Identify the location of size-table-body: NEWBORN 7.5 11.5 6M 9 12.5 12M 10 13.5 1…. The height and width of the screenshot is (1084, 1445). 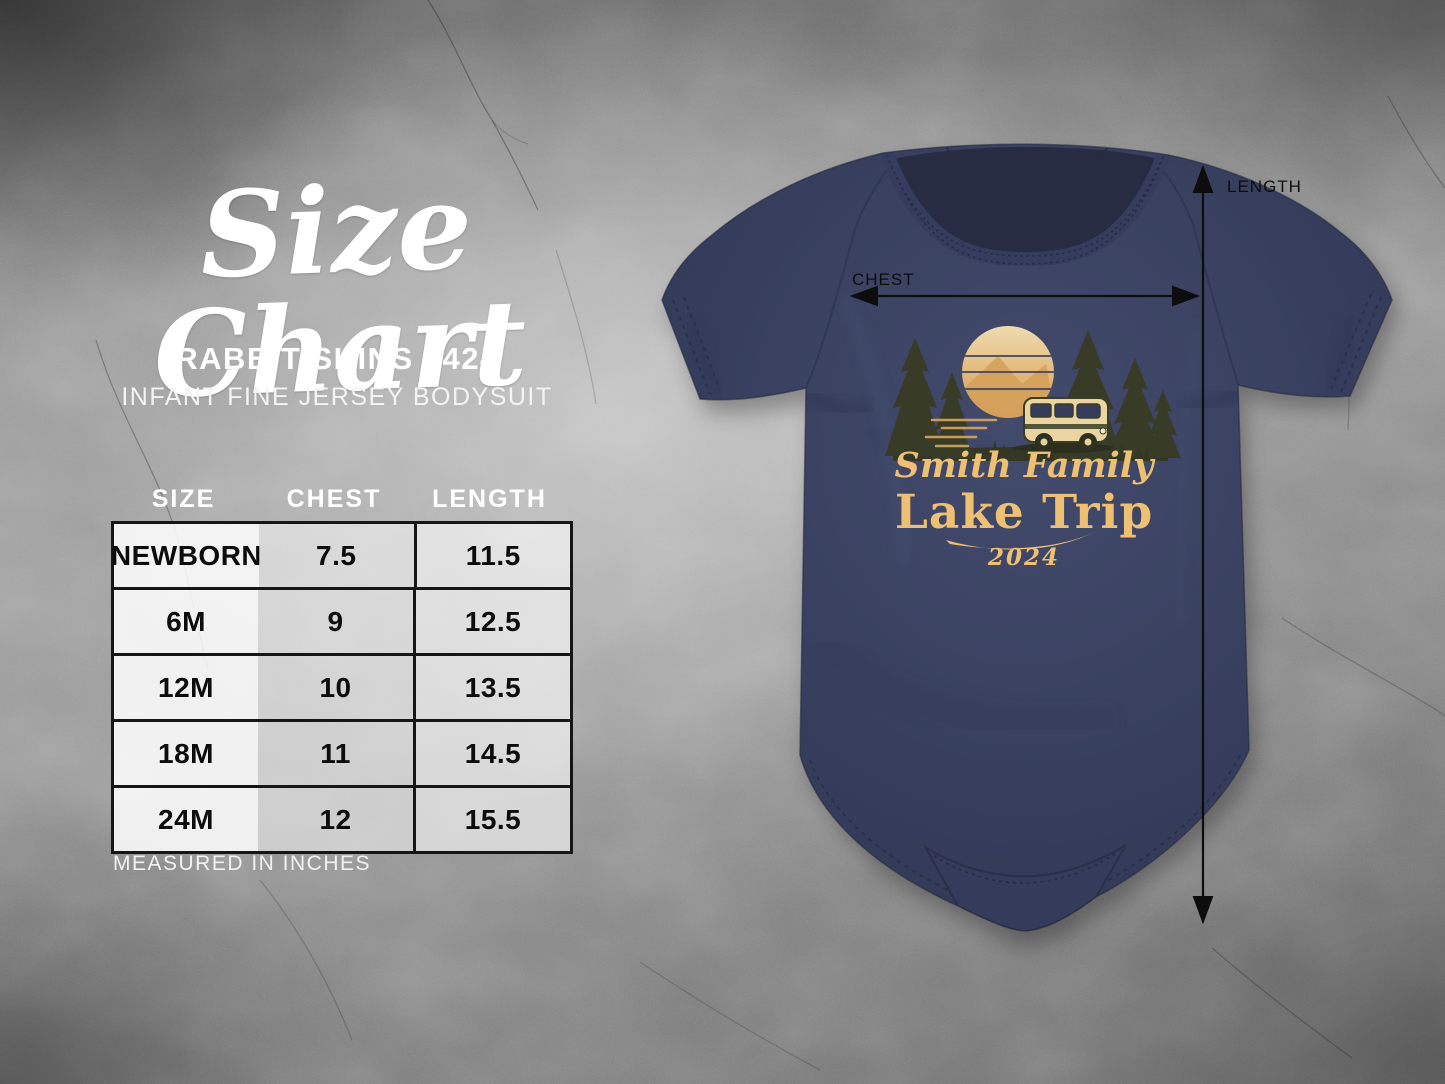
(342, 687).